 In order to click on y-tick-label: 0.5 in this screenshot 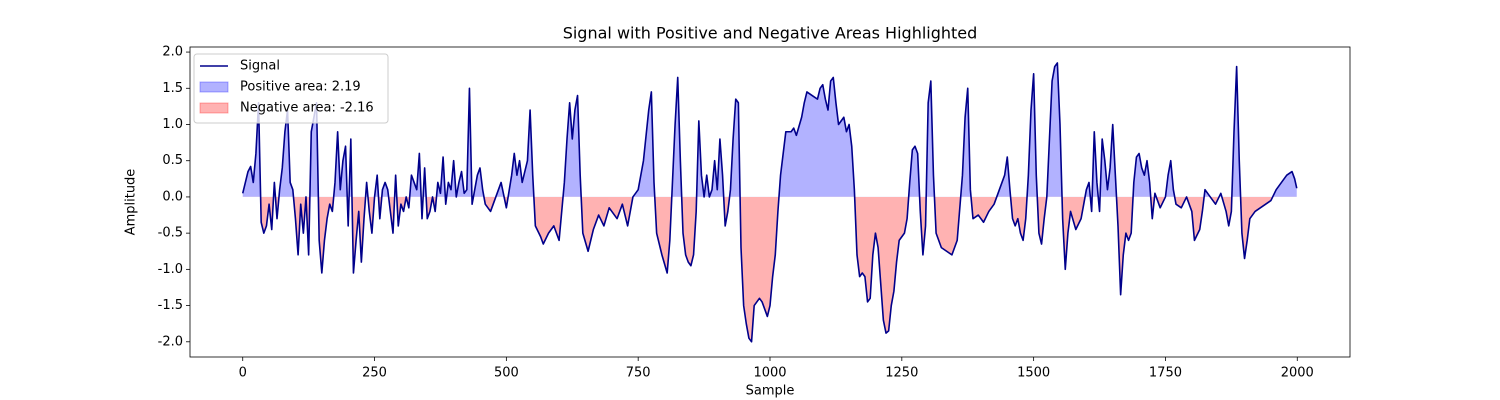, I will do `click(172, 160)`.